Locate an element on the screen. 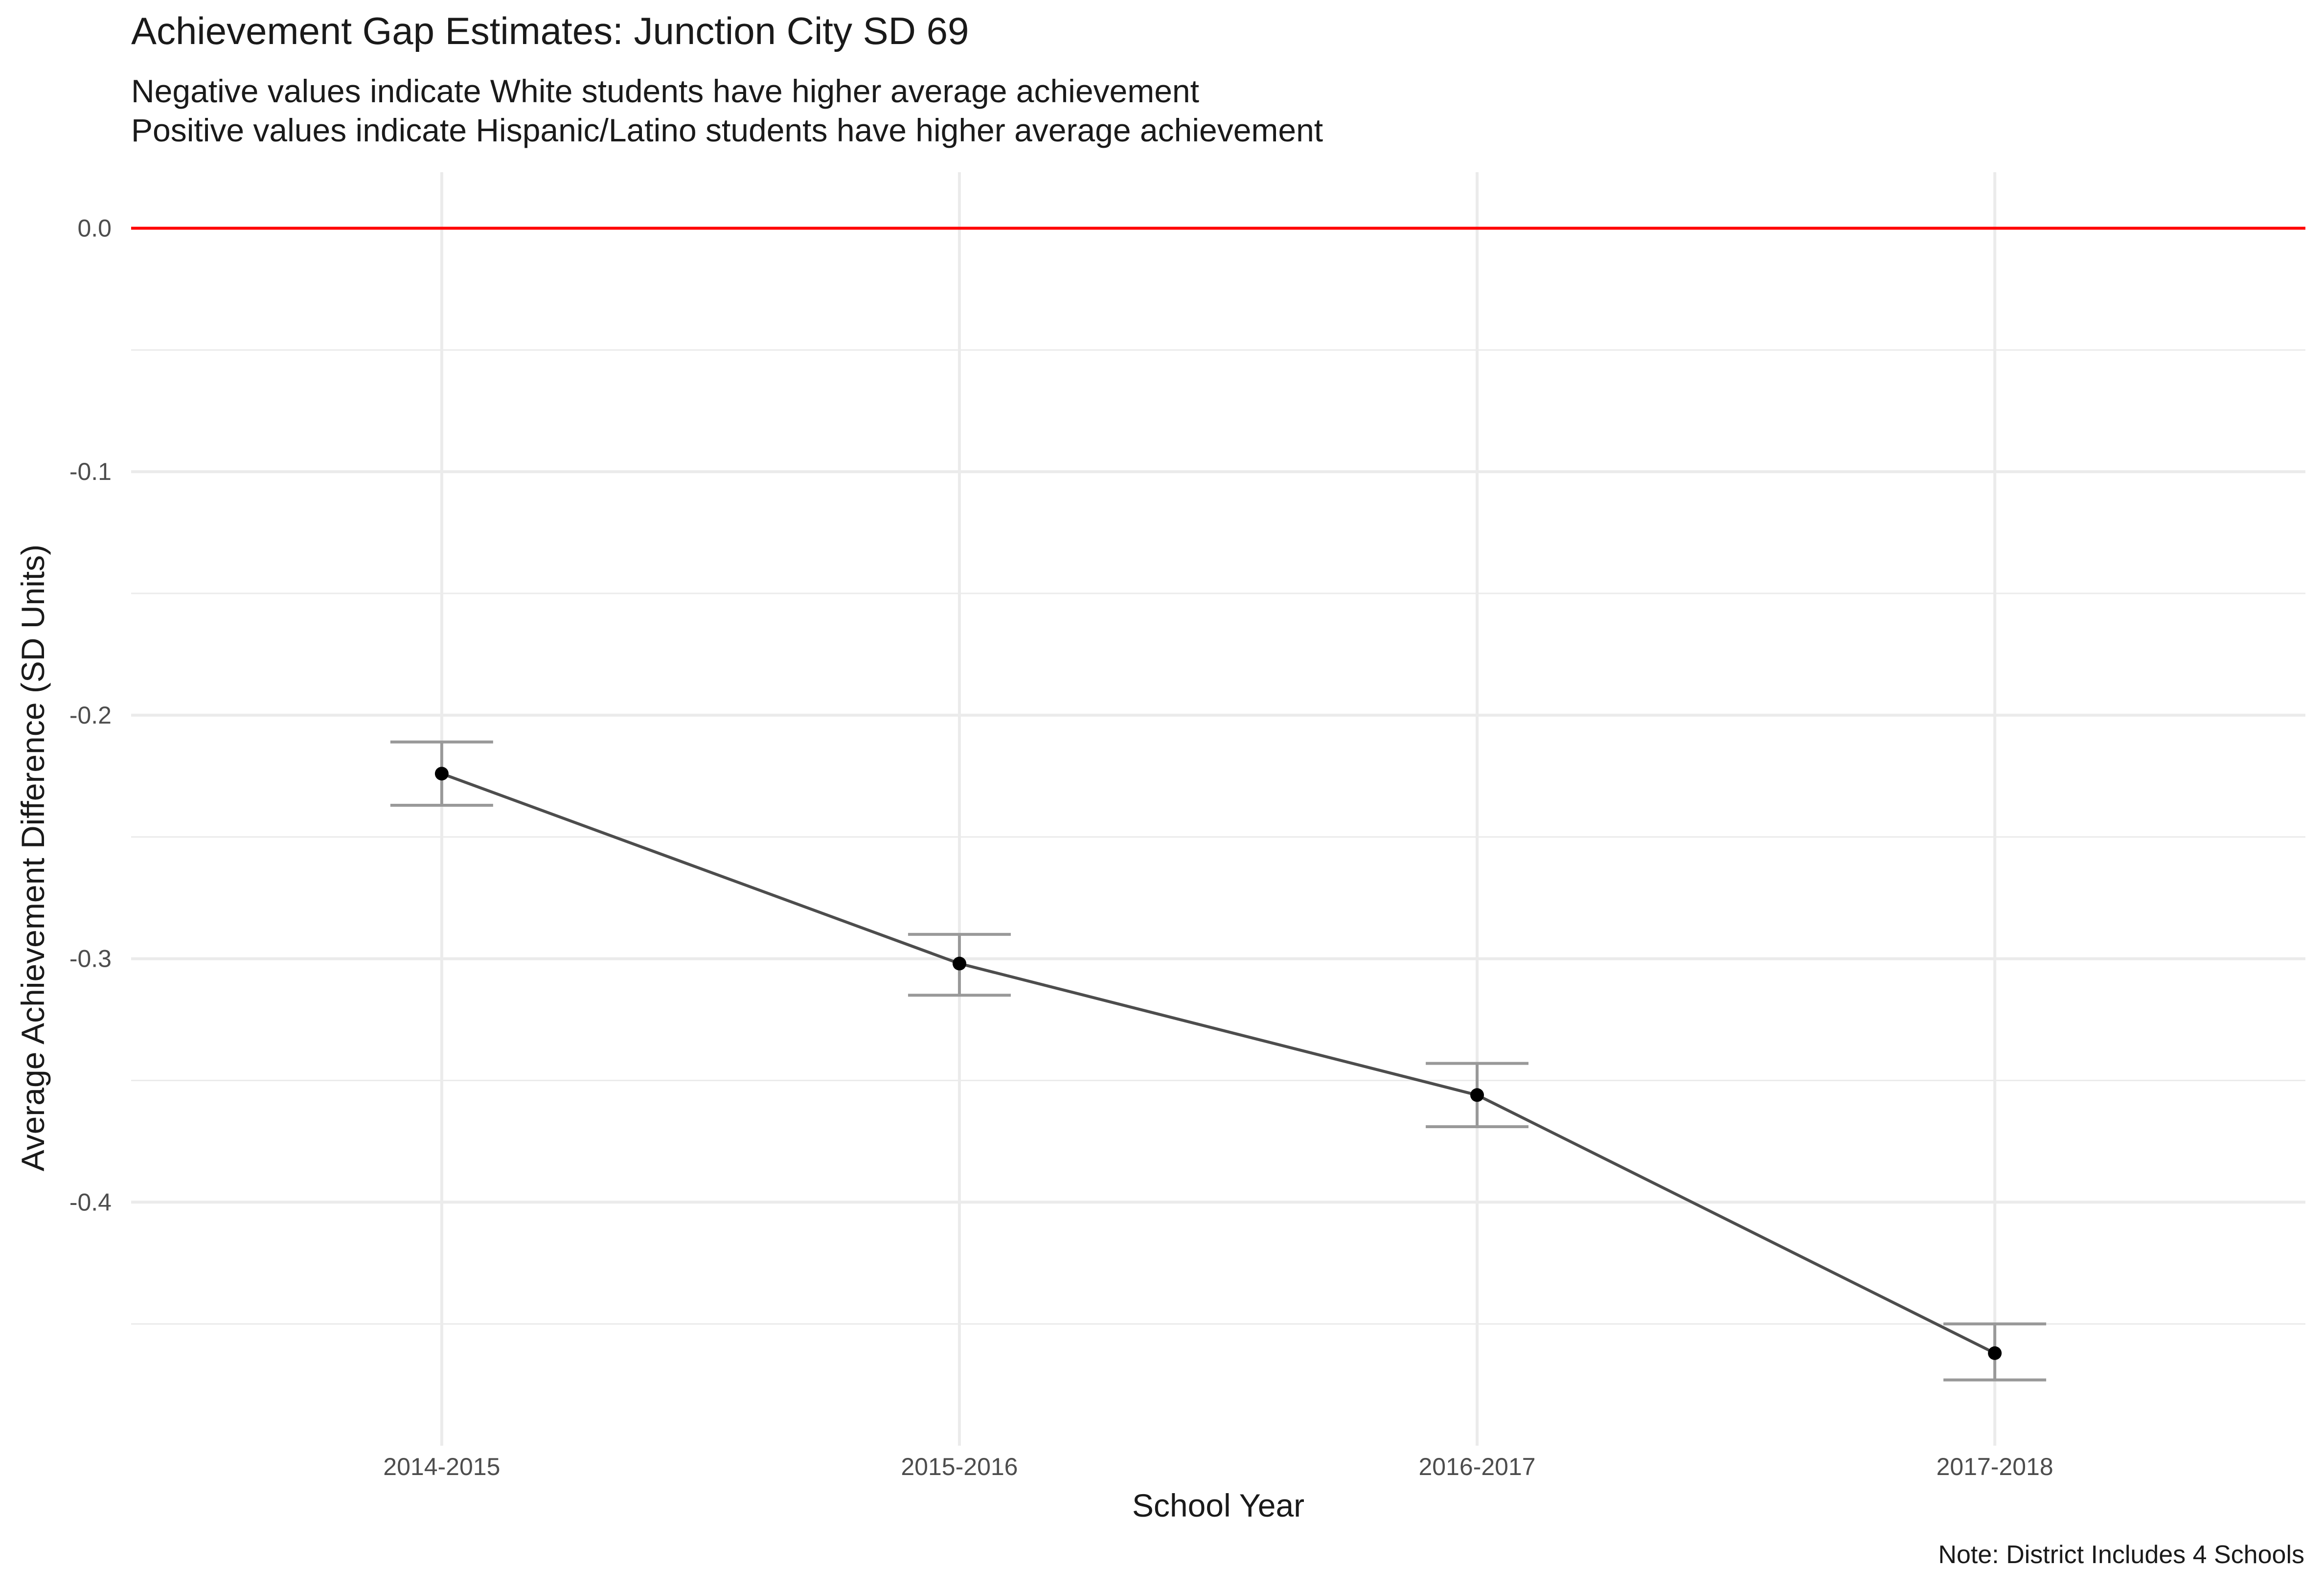 This screenshot has width=2324, height=1590. x-tick-label: 2014-2015 is located at coordinates (442, 1466).